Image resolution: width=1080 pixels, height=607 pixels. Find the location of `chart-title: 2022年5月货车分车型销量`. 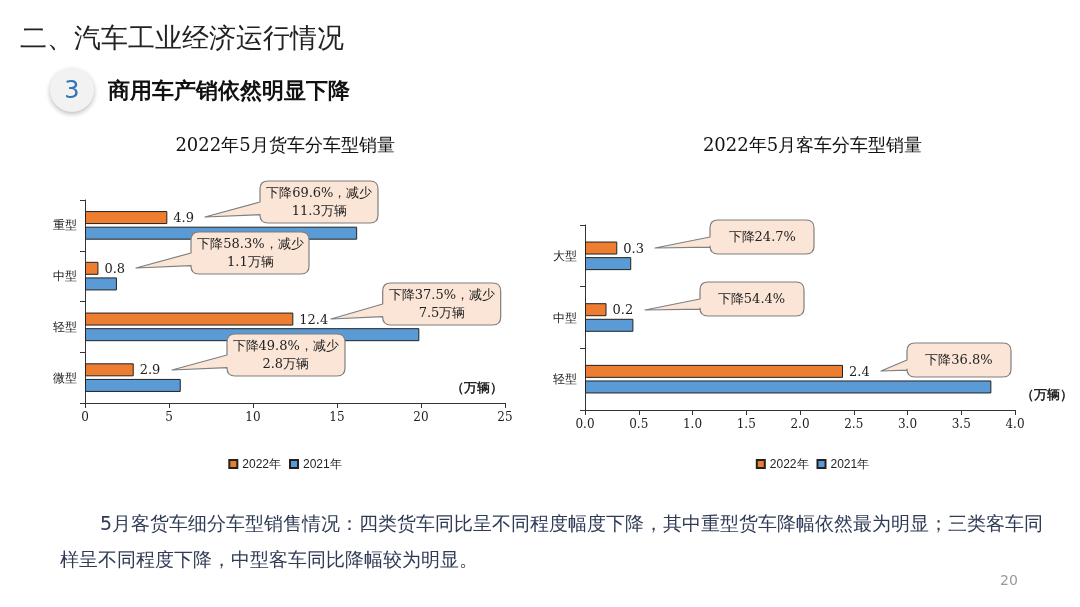

chart-title: 2022年5月货车分车型销量 is located at coordinates (285, 144).